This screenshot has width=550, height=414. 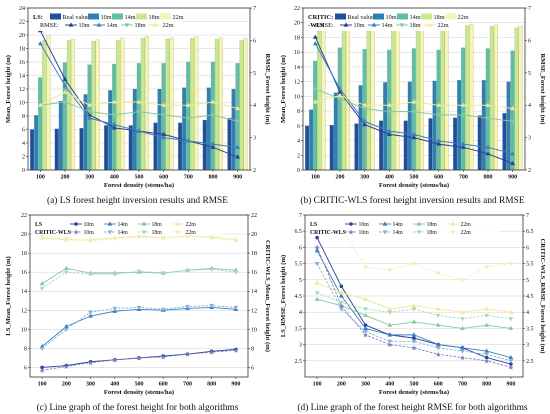 I want to click on x-tick-label: 600, so click(x=163, y=385).